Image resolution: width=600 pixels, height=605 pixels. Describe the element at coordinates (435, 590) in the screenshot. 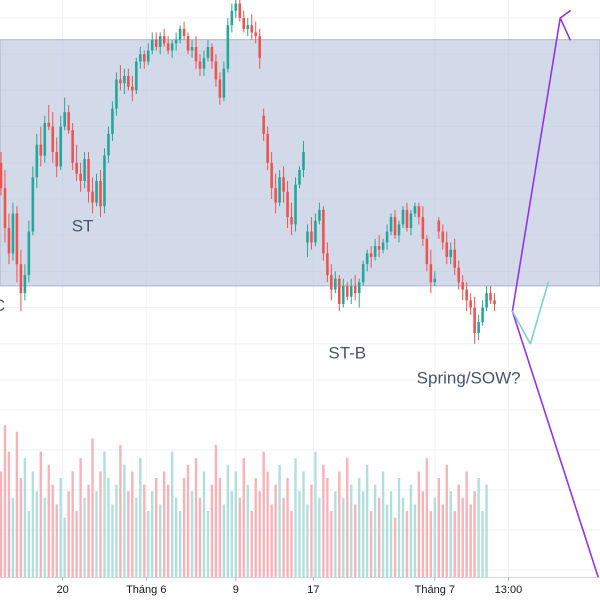

I see `x-tick-label: Tháng 7` at that location.